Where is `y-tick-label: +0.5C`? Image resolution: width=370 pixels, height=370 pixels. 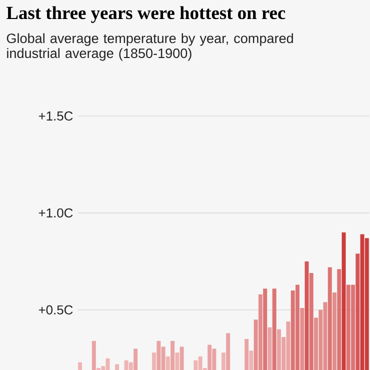 y-tick-label: +0.5C is located at coordinates (55, 309).